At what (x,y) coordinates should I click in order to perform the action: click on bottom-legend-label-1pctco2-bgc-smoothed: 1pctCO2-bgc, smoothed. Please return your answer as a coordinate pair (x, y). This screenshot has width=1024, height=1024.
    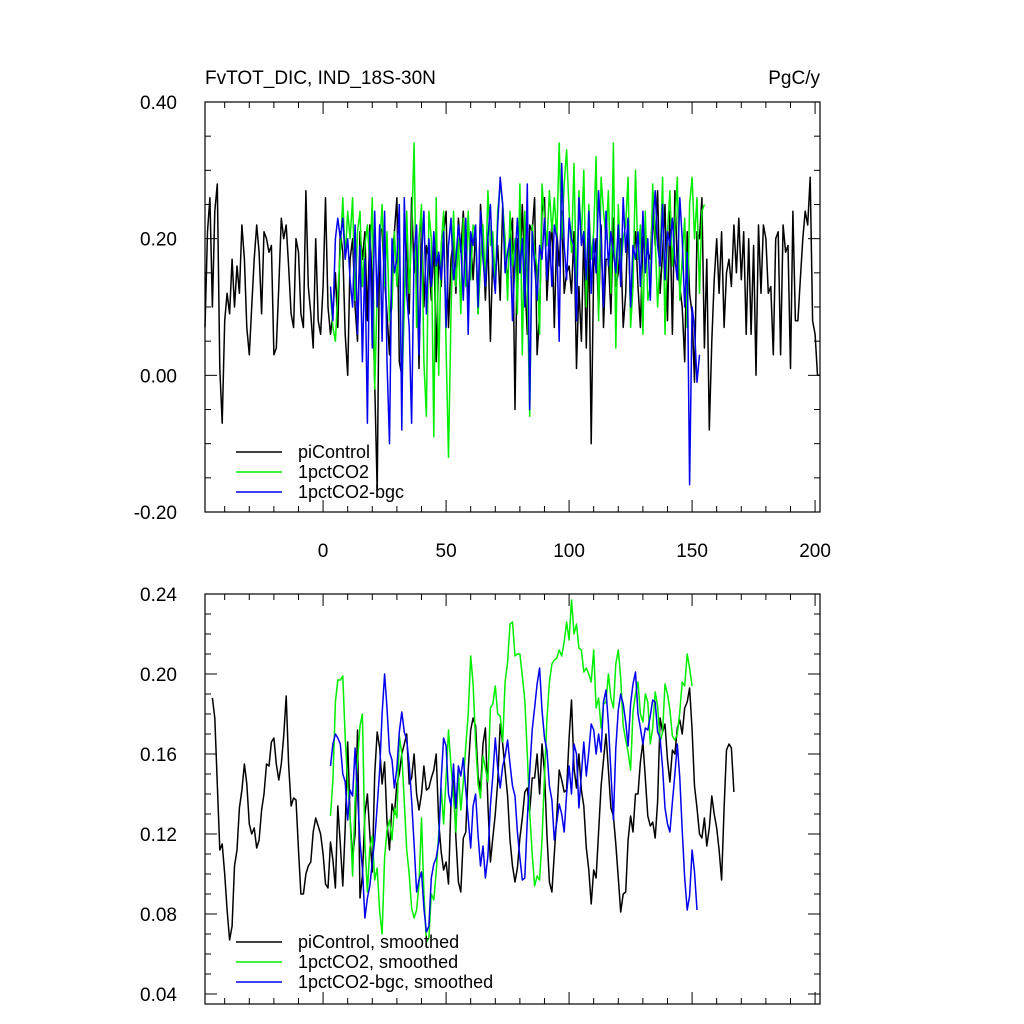
    Looking at the image, I should click on (395, 982).